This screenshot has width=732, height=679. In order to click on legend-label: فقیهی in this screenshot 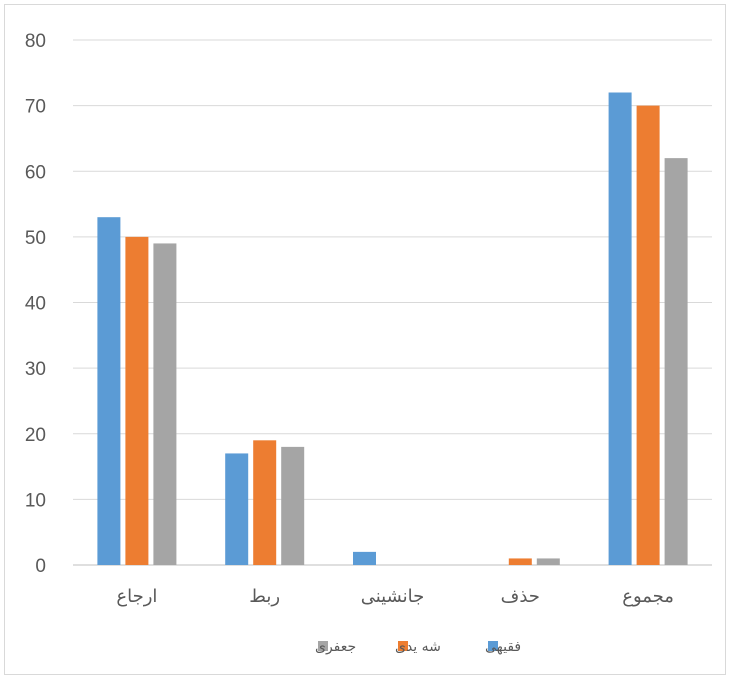, I will do `click(503, 647)`.